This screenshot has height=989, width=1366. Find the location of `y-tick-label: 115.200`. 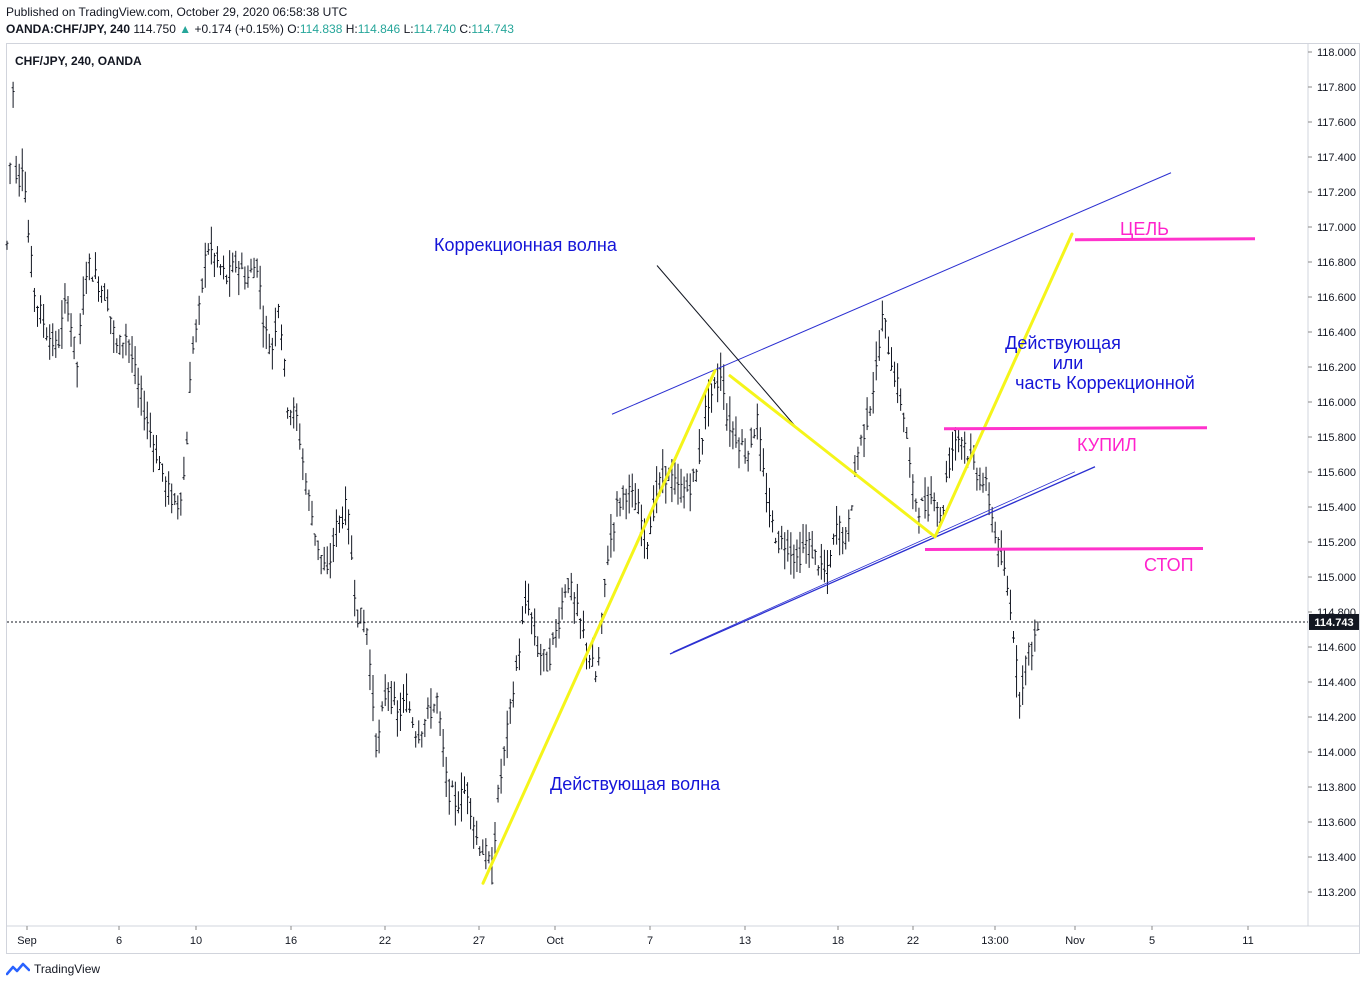

y-tick-label: 115.200 is located at coordinates (1336, 543).